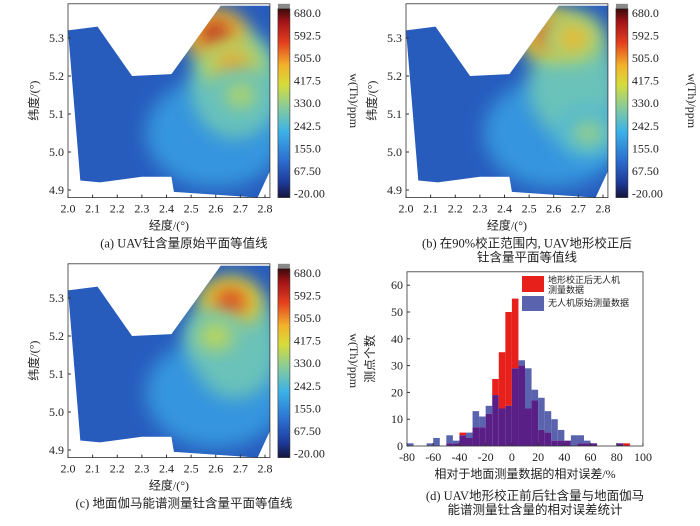  Describe the element at coordinates (564, 457) in the screenshot. I see `x-tick-label: 40` at that location.